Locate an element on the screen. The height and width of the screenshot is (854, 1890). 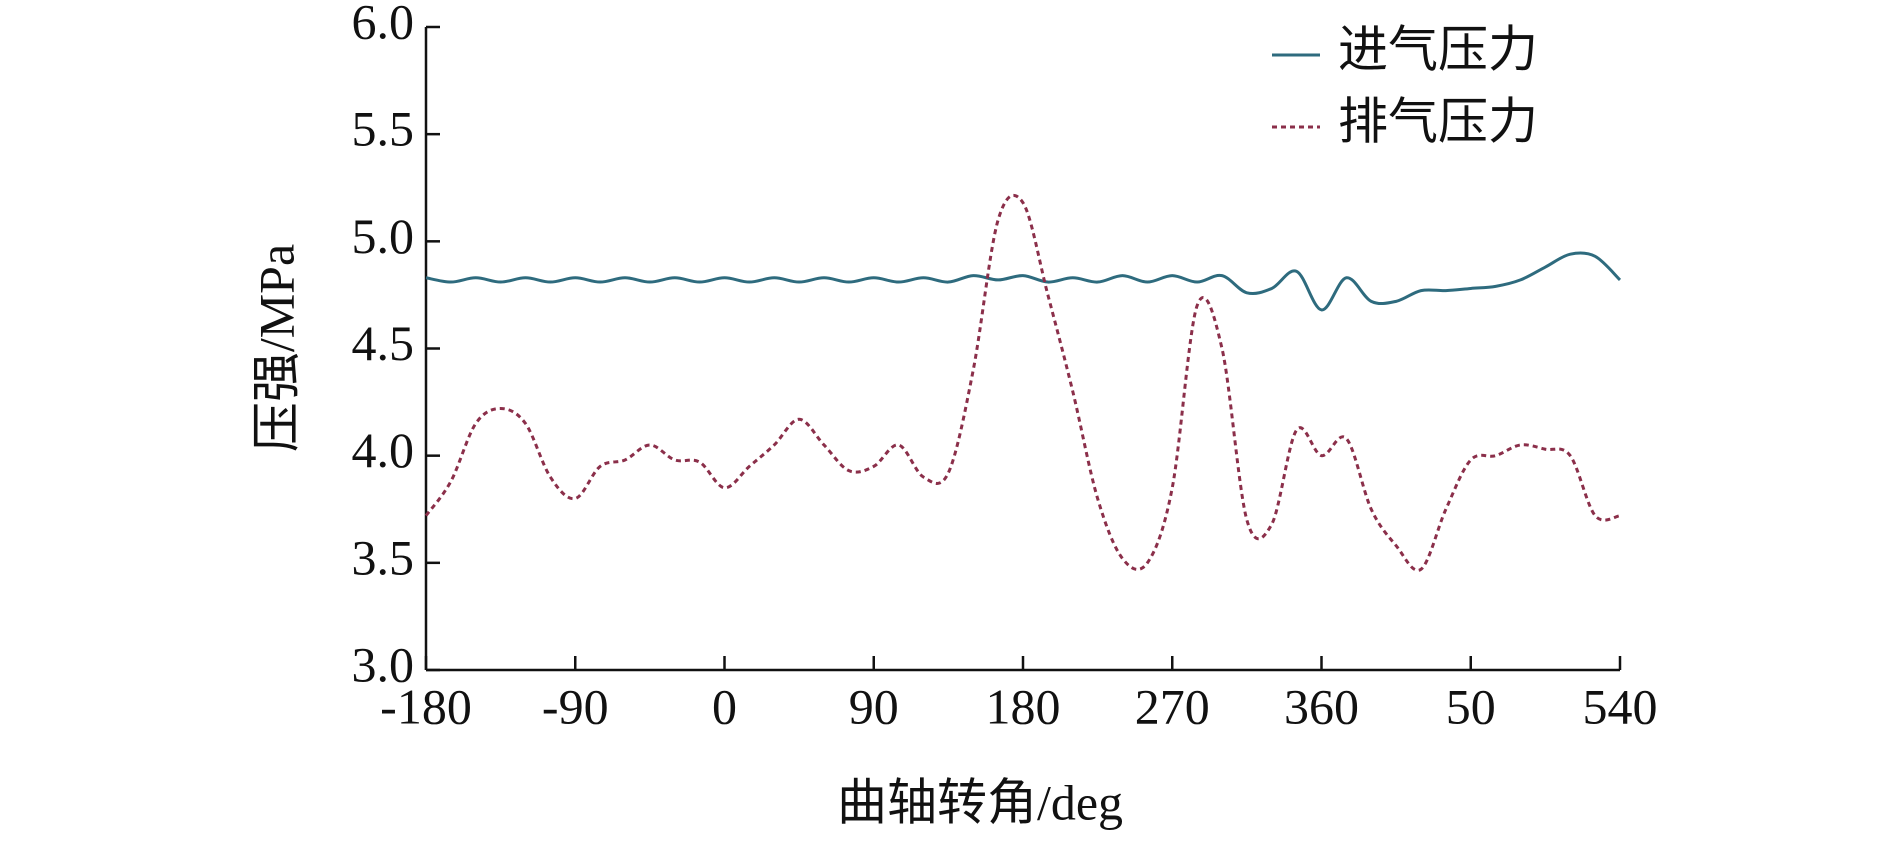
y-tick-label: 6.0 is located at coordinates (383, 24).